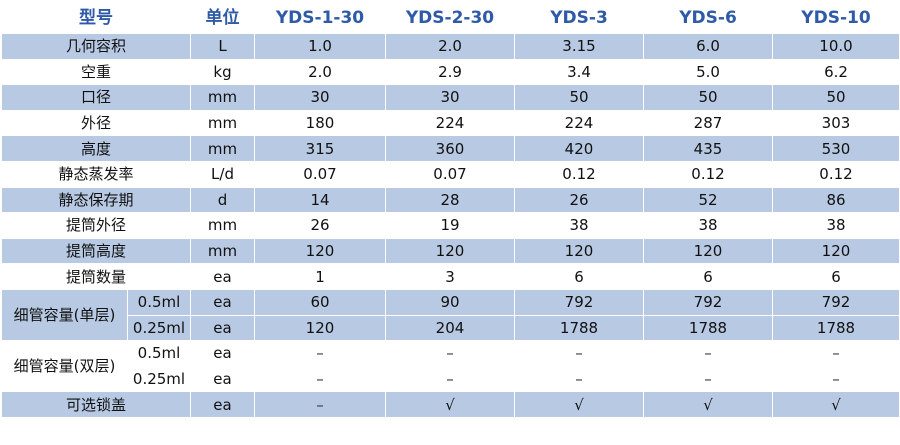 The width and height of the screenshot is (900, 445). What do you see at coordinates (222, 200) in the screenshot?
I see `row-unit: d` at bounding box center [222, 200].